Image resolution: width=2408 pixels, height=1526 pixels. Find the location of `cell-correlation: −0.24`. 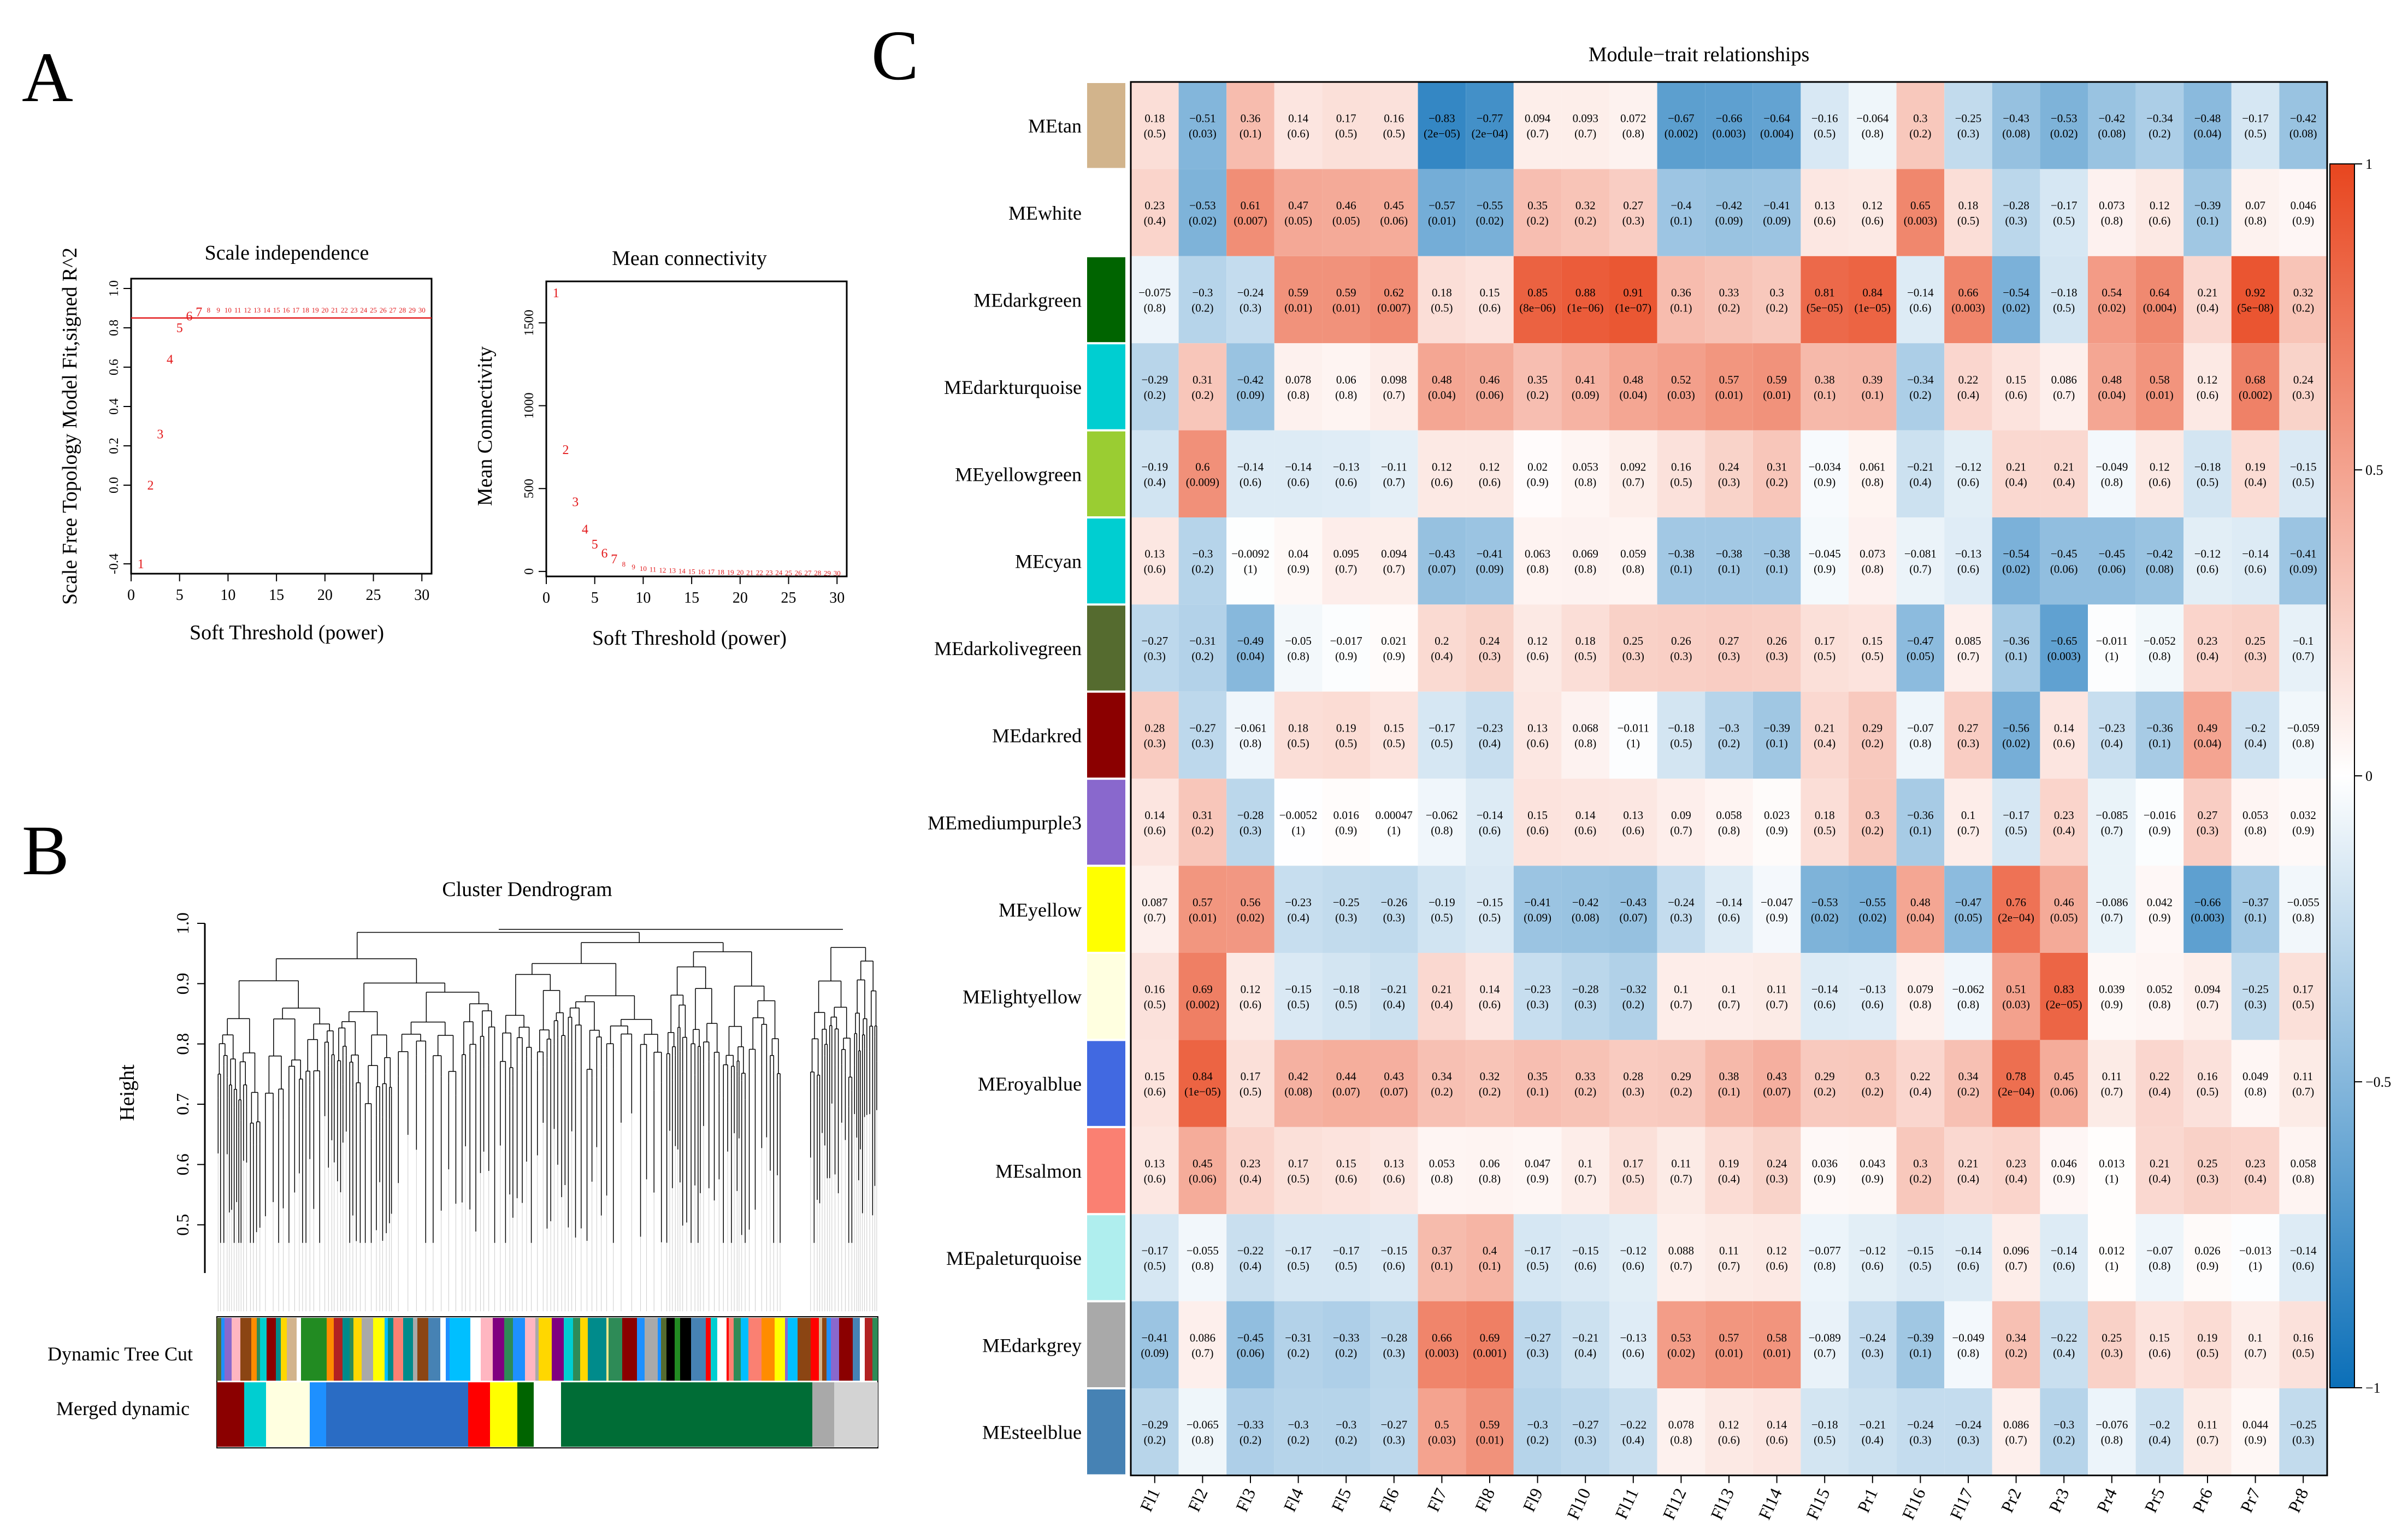

cell-correlation: −0.24 is located at coordinates (1968, 1424).